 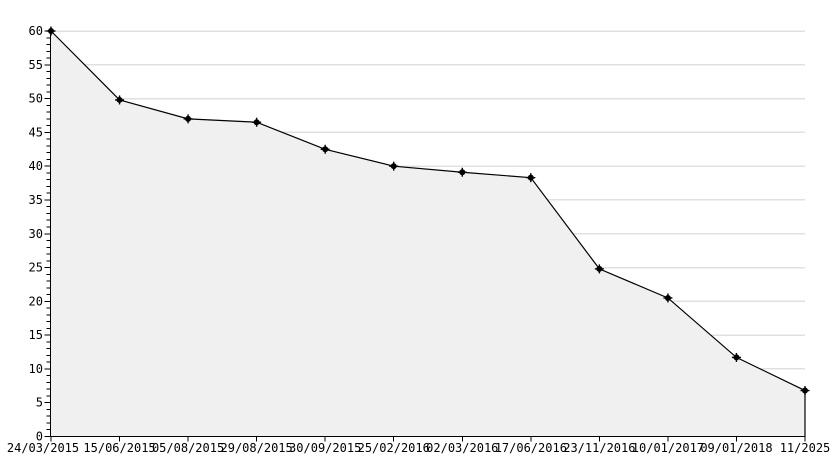 What do you see at coordinates (257, 448) in the screenshot?
I see `x-axis-label: 29/08/2015` at bounding box center [257, 448].